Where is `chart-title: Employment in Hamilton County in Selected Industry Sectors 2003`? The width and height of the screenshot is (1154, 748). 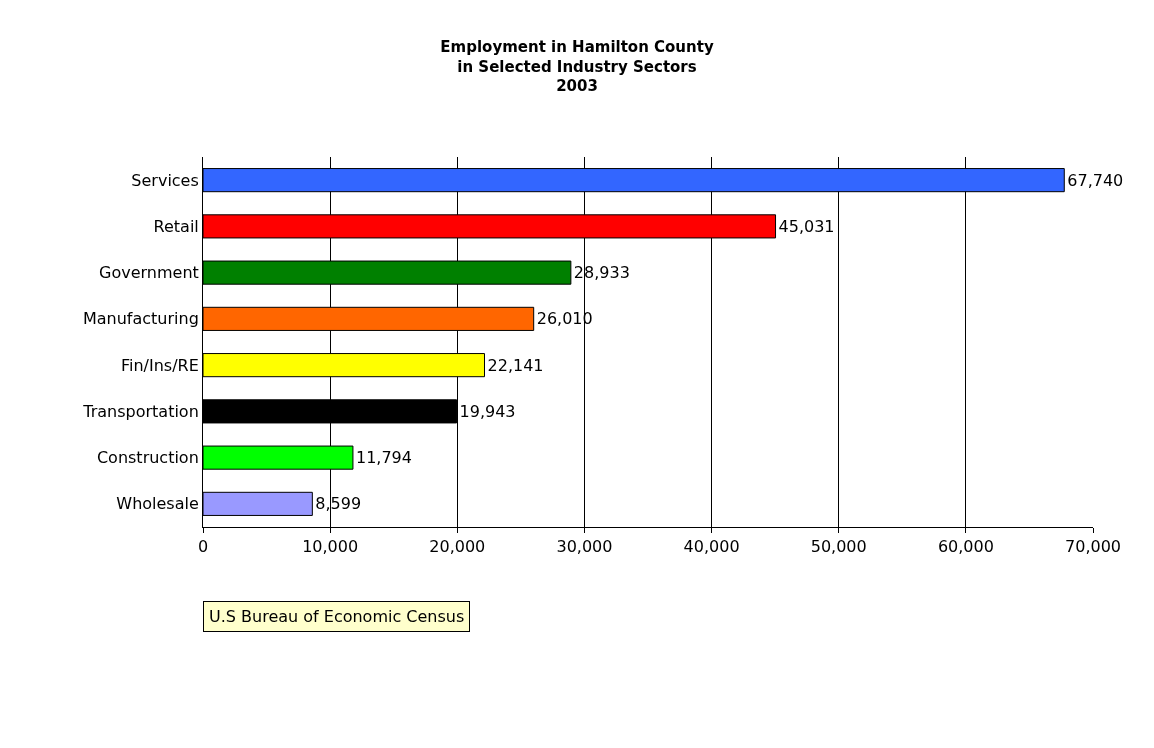
chart-title: Employment in Hamilton County in Selected Industry Sectors 2003 is located at coordinates (577, 67).